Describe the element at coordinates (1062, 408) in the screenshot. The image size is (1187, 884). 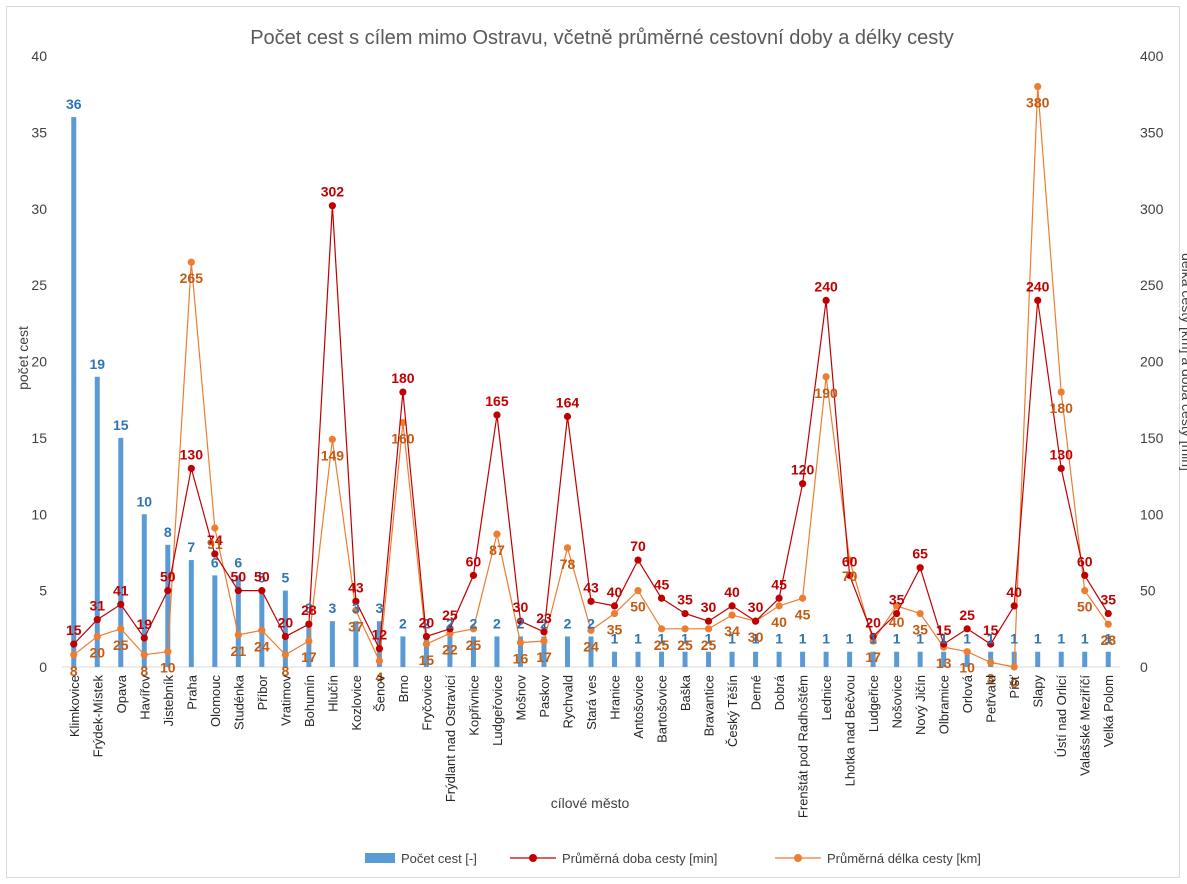
I see `distance-data-label: 180` at that location.